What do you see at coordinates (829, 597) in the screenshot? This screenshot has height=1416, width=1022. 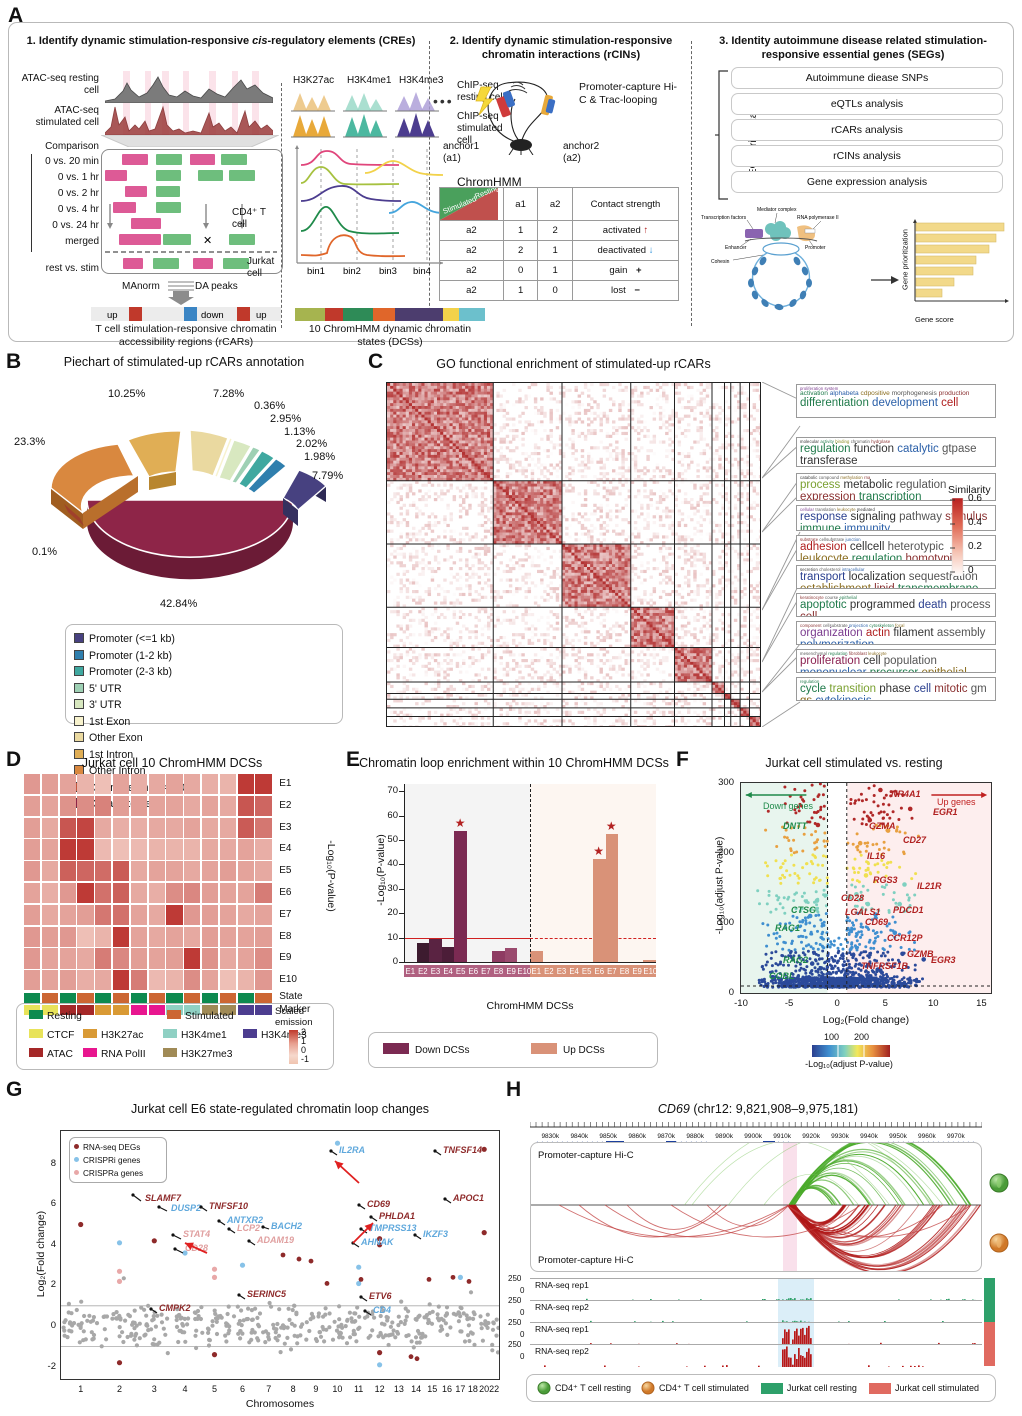 I see `wc-small-6: keratinocyte course epithelial` at bounding box center [829, 597].